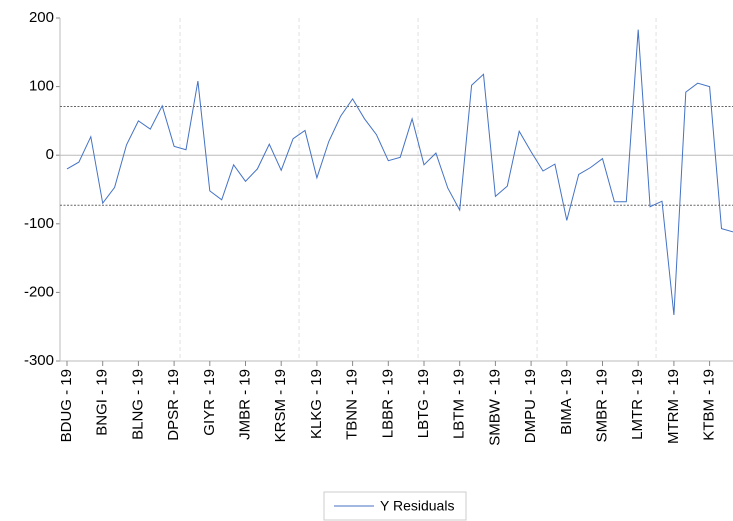 The width and height of the screenshot is (733, 521). Describe the element at coordinates (173, 405) in the screenshot. I see `x-tick-label: DPSR - 19` at that location.